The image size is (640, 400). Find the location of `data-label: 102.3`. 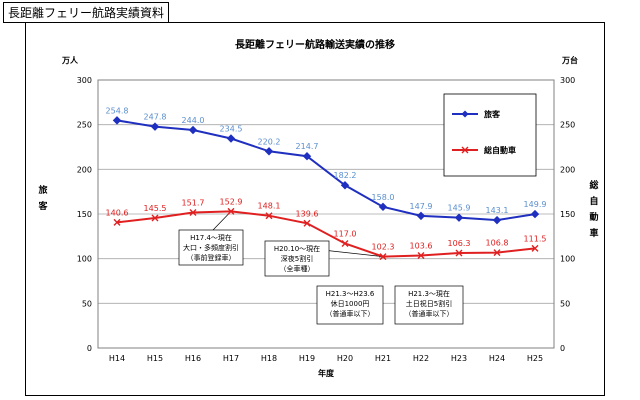

data-label: 102.3 is located at coordinates (383, 247).